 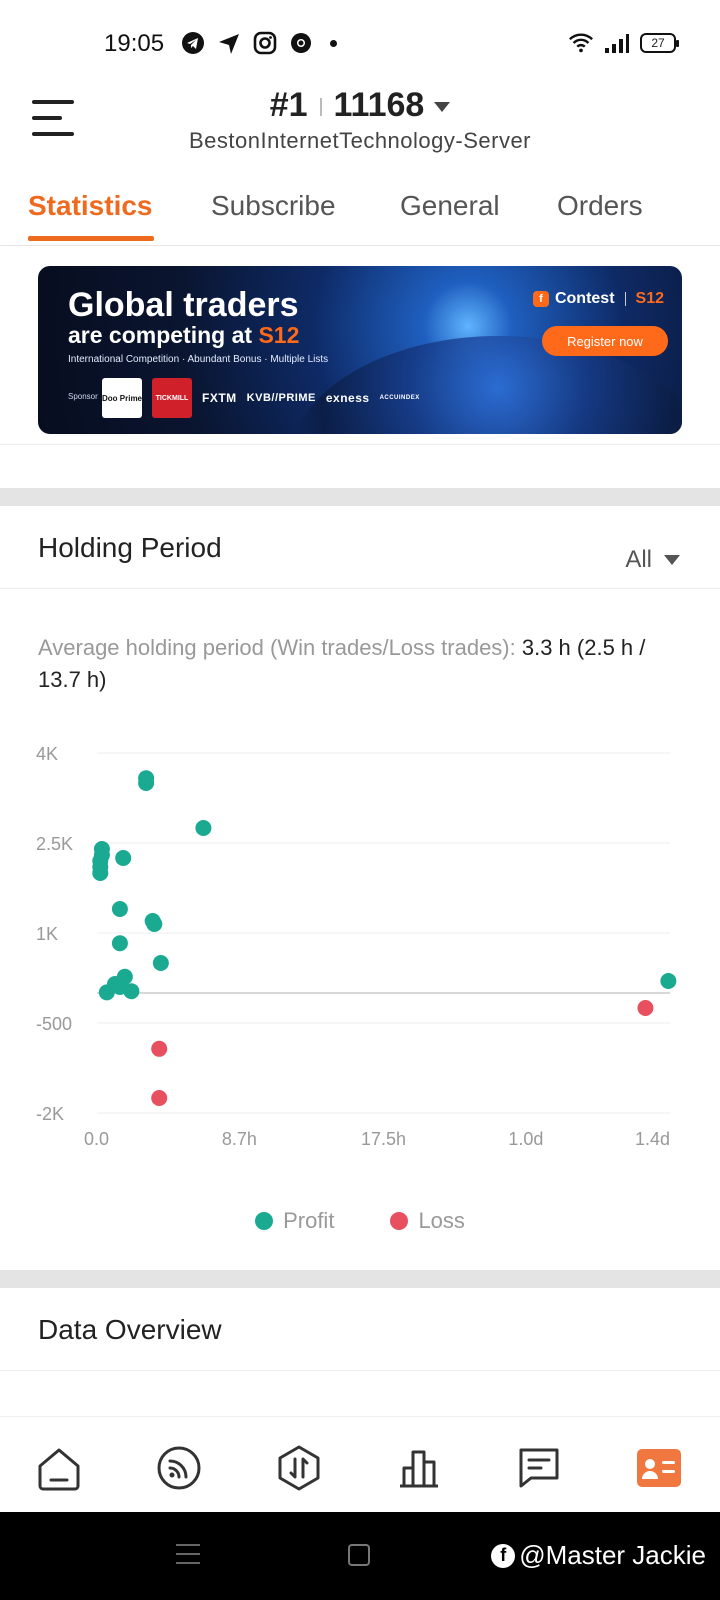 What do you see at coordinates (617, 43) in the screenshot?
I see `signal-icon` at bounding box center [617, 43].